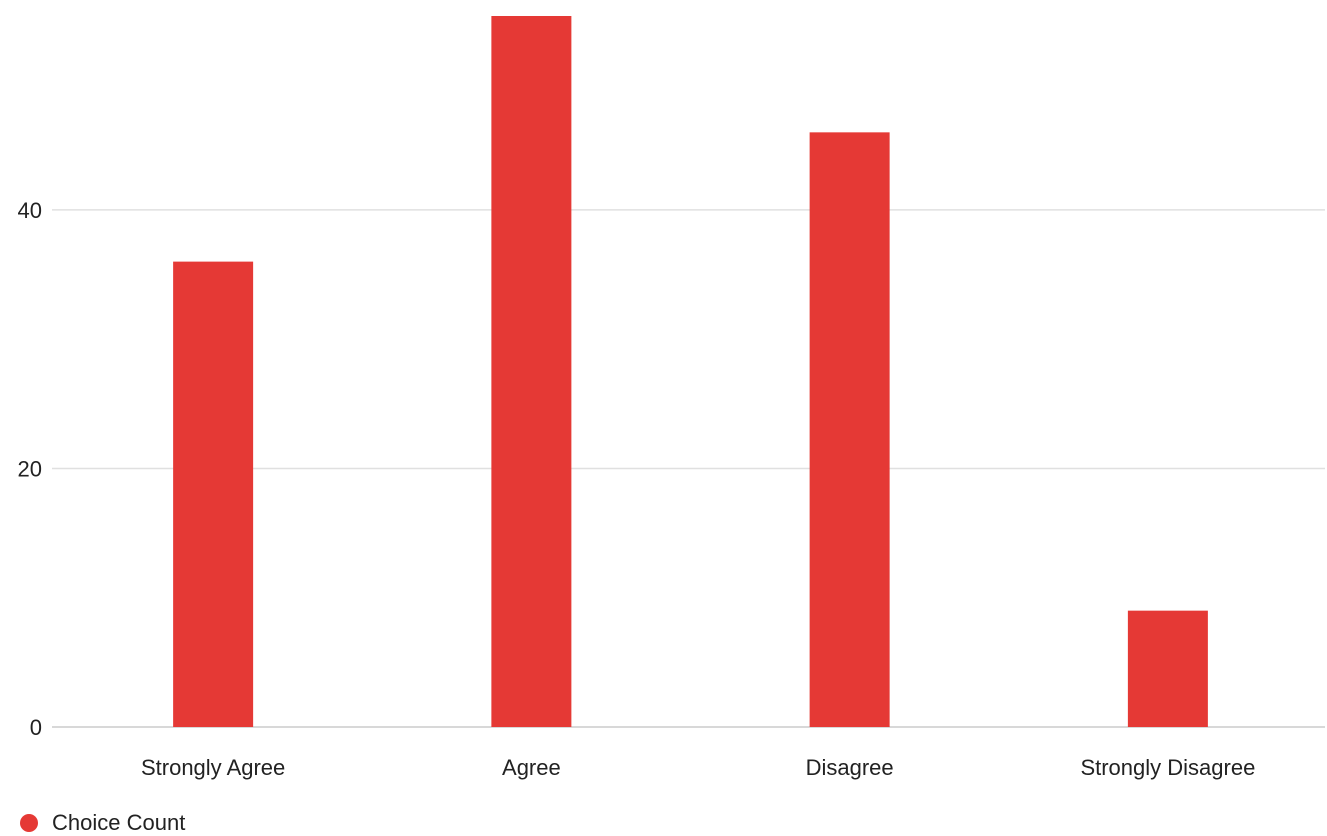  Describe the element at coordinates (850, 767) in the screenshot. I see `x-tick-label-2: Disagree` at that location.